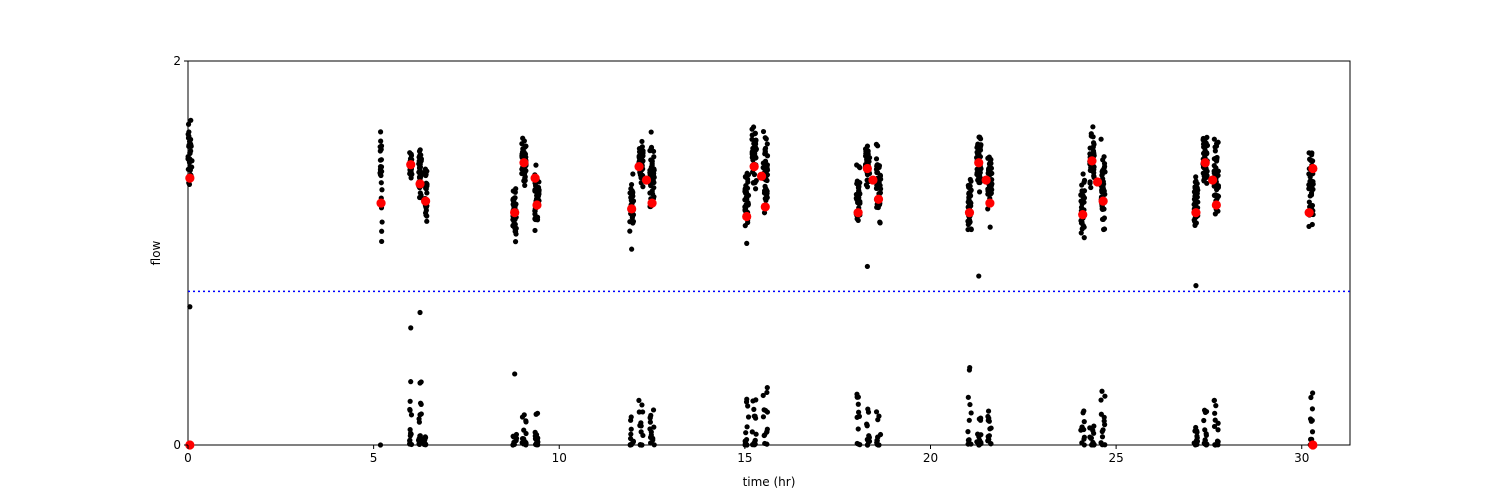 The image size is (1500, 500). What do you see at coordinates (1301, 458) in the screenshot?
I see `x-tick-label: 30` at bounding box center [1301, 458].